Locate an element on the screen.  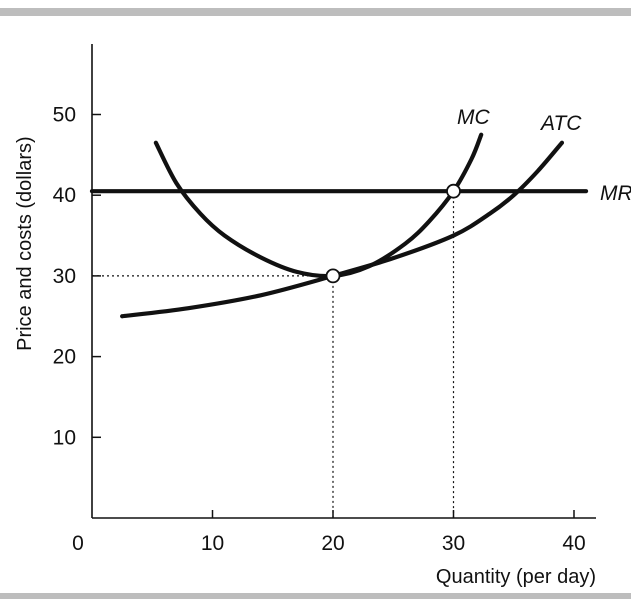
bottom-border-bar is located at coordinates (315, 596).